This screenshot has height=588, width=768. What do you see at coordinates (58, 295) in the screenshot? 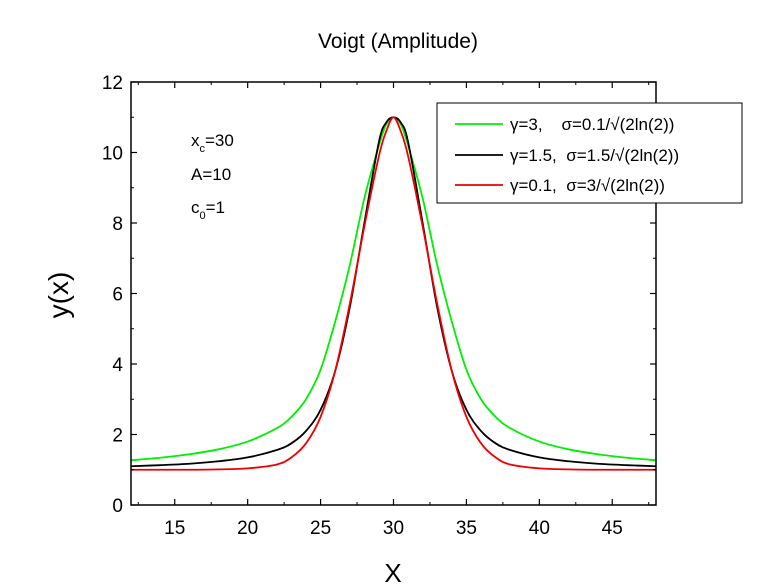
I see `y-axis-label: y(x)` at bounding box center [58, 295].